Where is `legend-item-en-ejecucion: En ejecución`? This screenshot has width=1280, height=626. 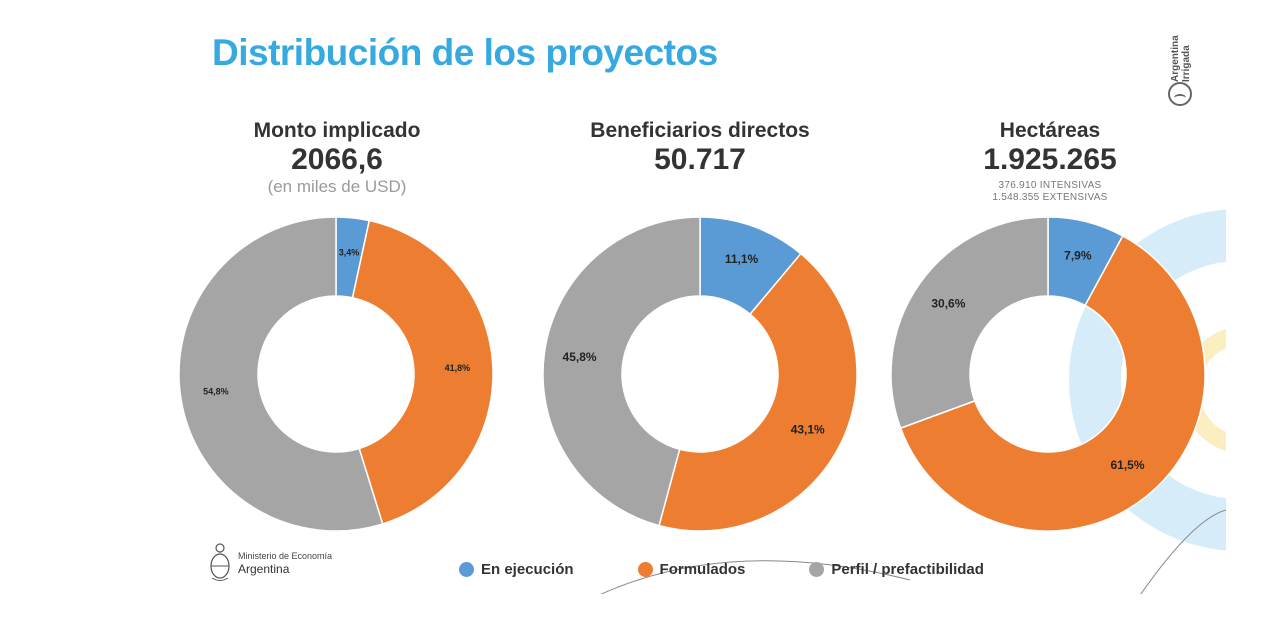 legend-item-en-ejecucion: En ejecución is located at coordinates (516, 569).